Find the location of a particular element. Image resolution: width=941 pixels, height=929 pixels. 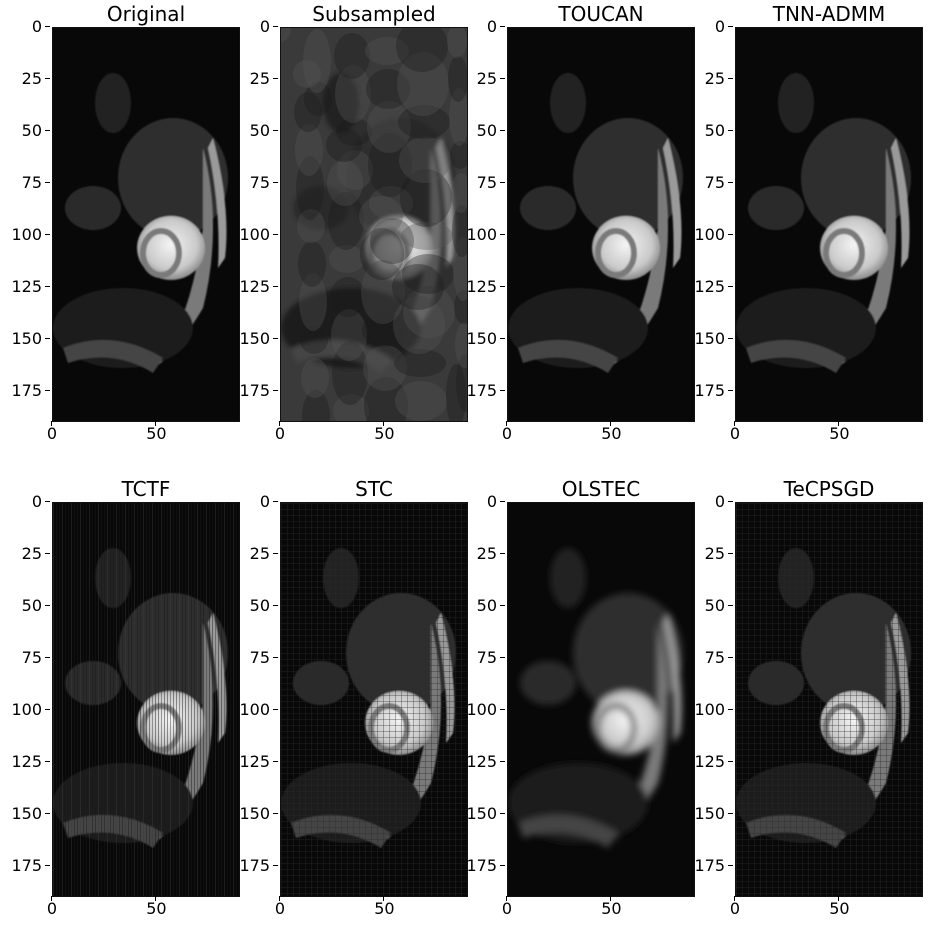

panel-subsampled: Subsampled 0 25 50 75 100 125 150 175 0 50 is located at coordinates (348, 225).